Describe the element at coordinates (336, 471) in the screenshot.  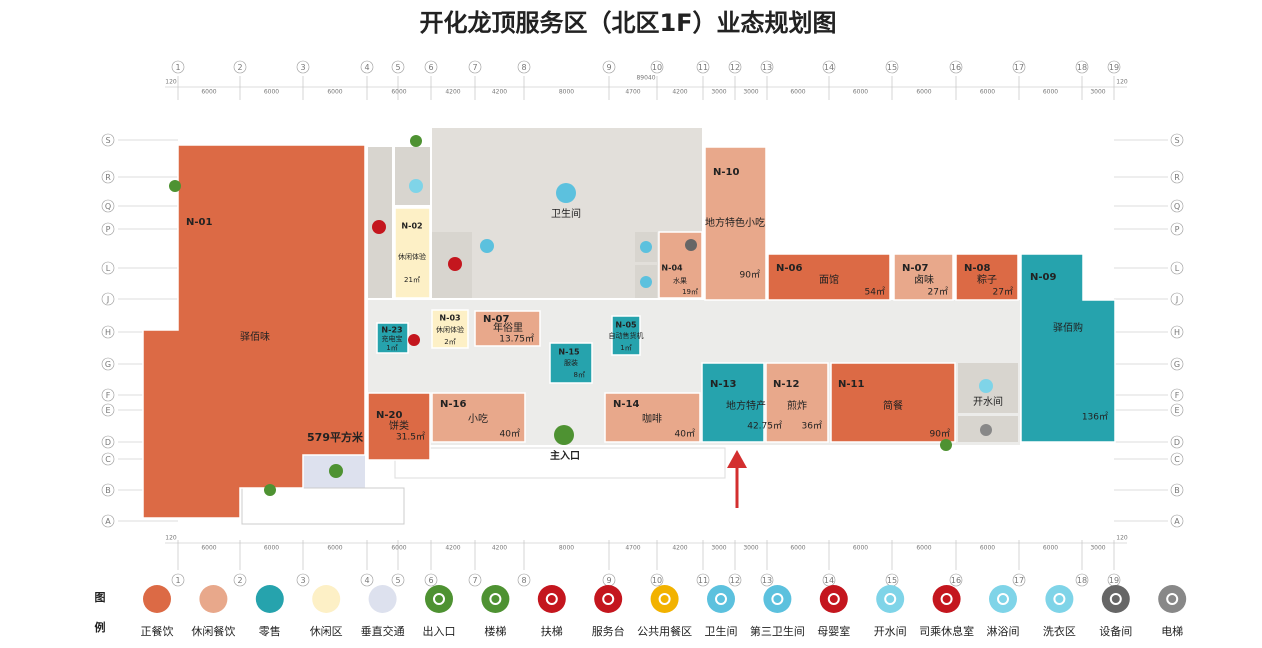
I see `stair-icon` at that location.